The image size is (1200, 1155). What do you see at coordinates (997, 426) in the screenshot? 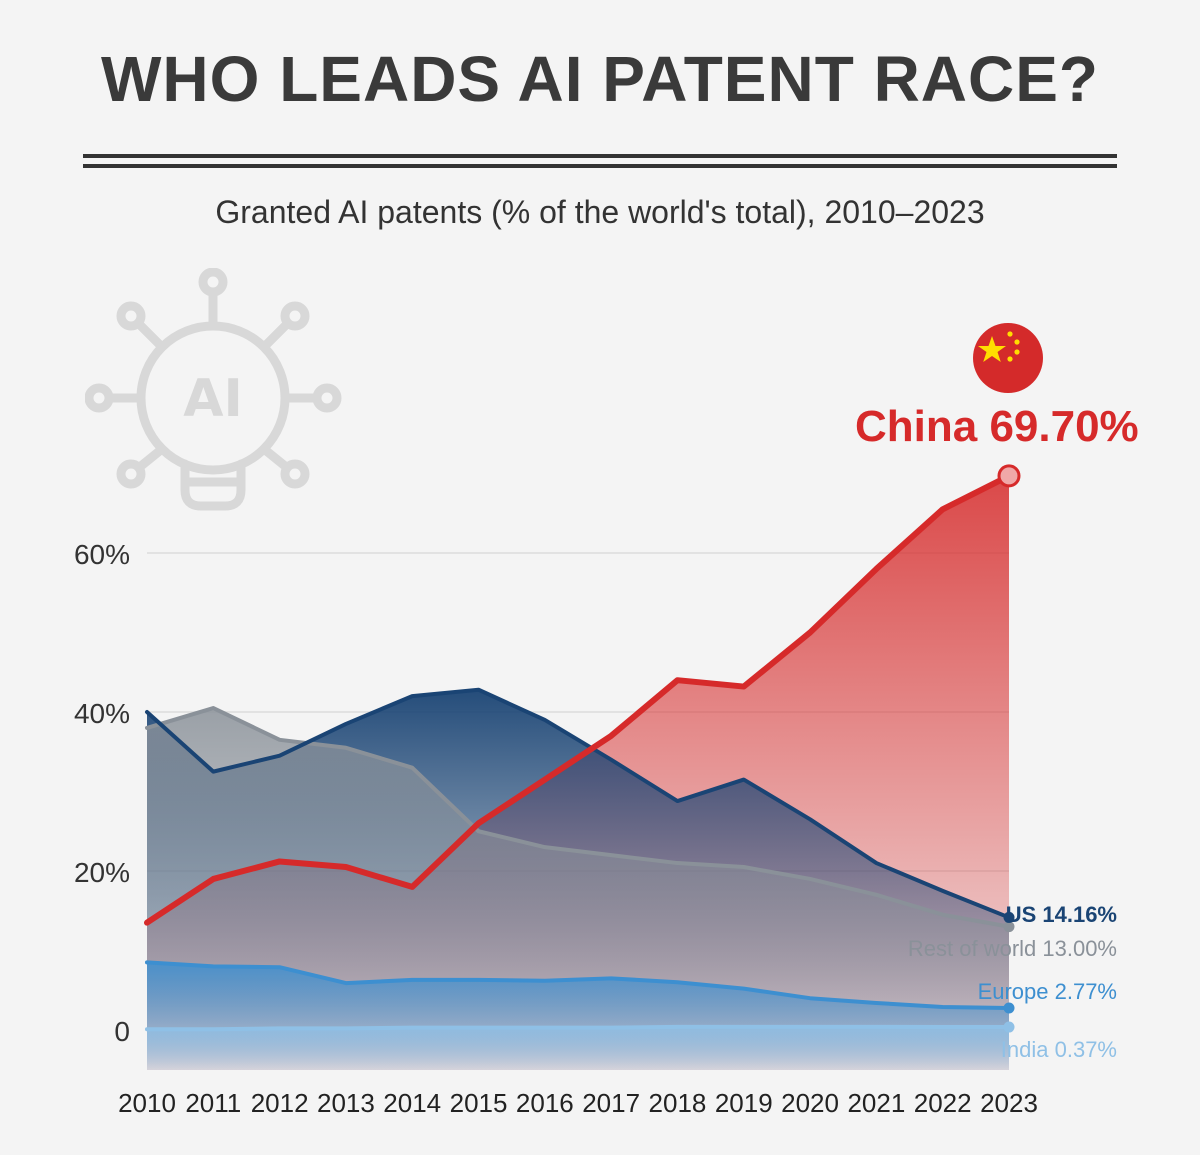
I see `china-callout-label: China 69.70%` at bounding box center [997, 426].